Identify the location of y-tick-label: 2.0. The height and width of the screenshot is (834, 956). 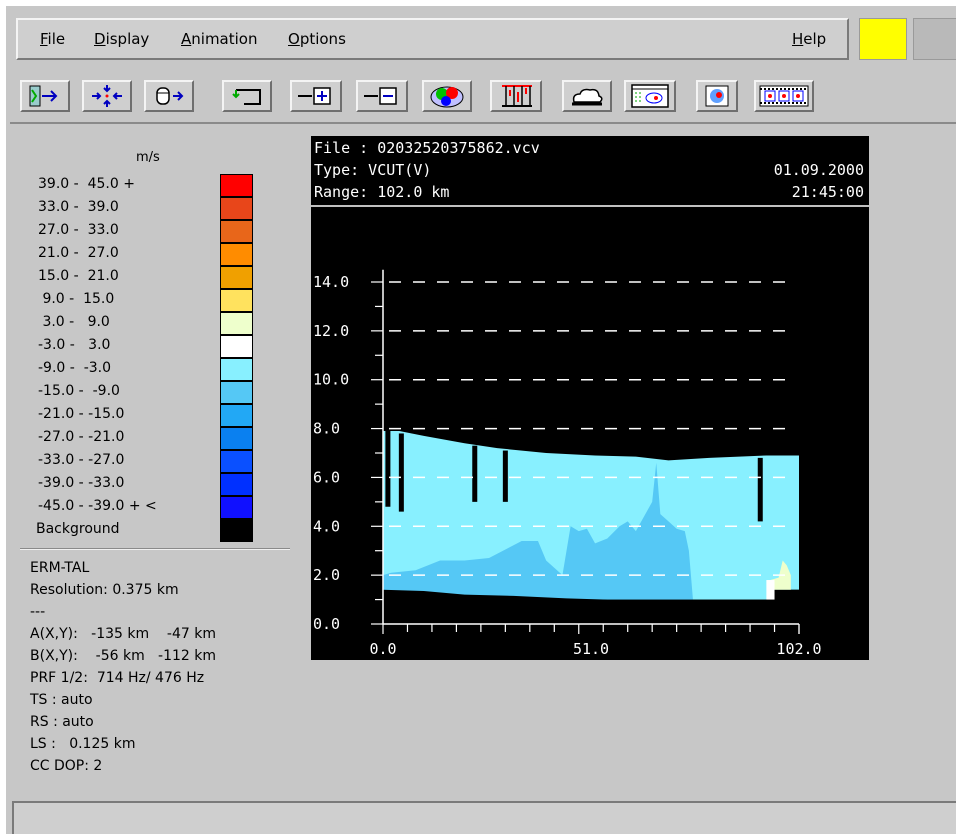
(326, 575).